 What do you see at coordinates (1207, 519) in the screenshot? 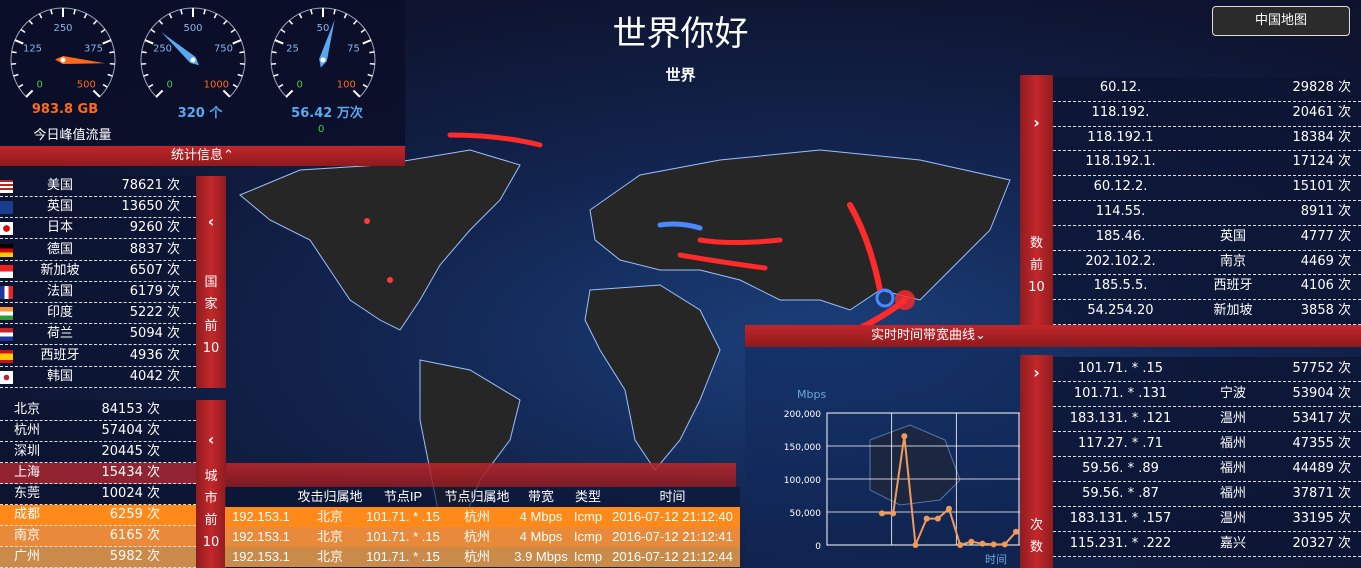
I see `ip-row: 183.131. * .157 温州 33195 次` at bounding box center [1207, 519].